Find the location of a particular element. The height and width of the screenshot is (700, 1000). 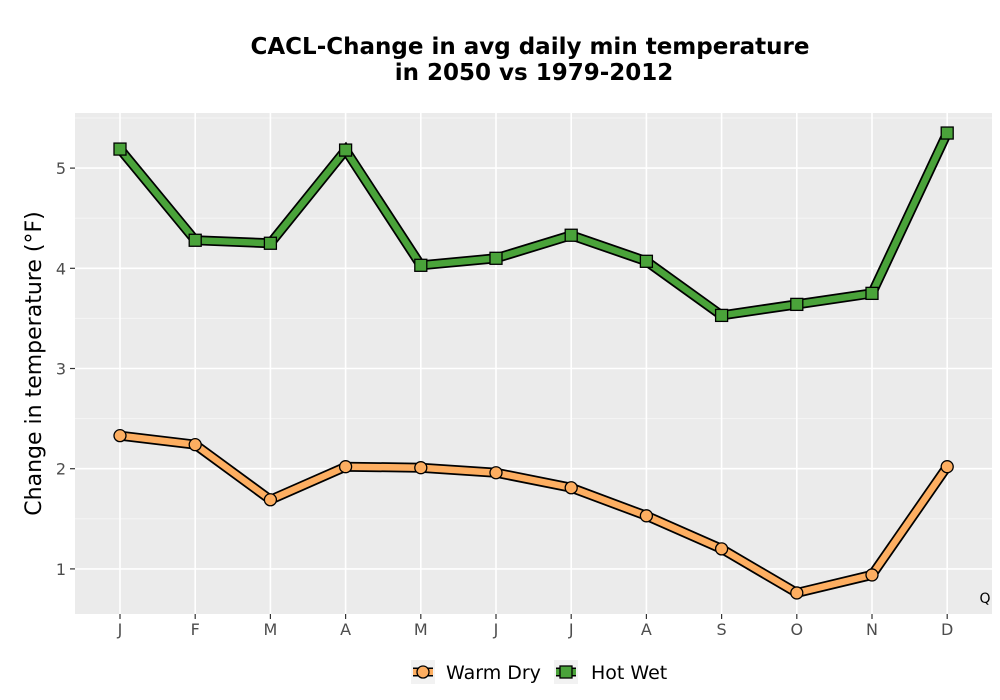

x-tick-label: D is located at coordinates (947, 629).